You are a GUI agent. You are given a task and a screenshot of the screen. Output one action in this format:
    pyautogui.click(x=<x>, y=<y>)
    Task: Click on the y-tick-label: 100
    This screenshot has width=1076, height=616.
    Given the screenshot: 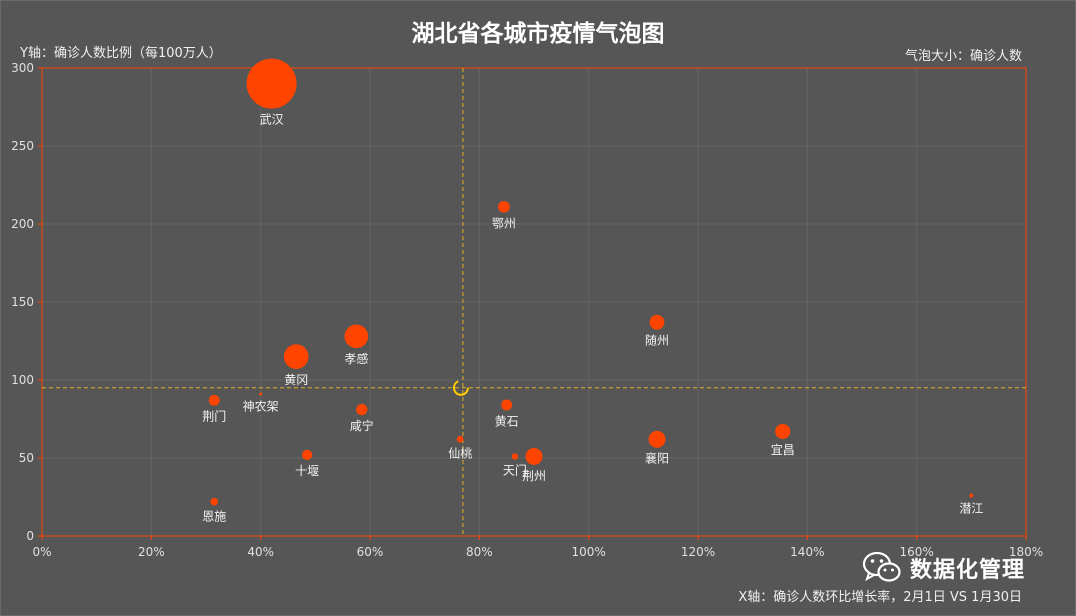 What is the action you would take?
    pyautogui.click(x=22, y=380)
    